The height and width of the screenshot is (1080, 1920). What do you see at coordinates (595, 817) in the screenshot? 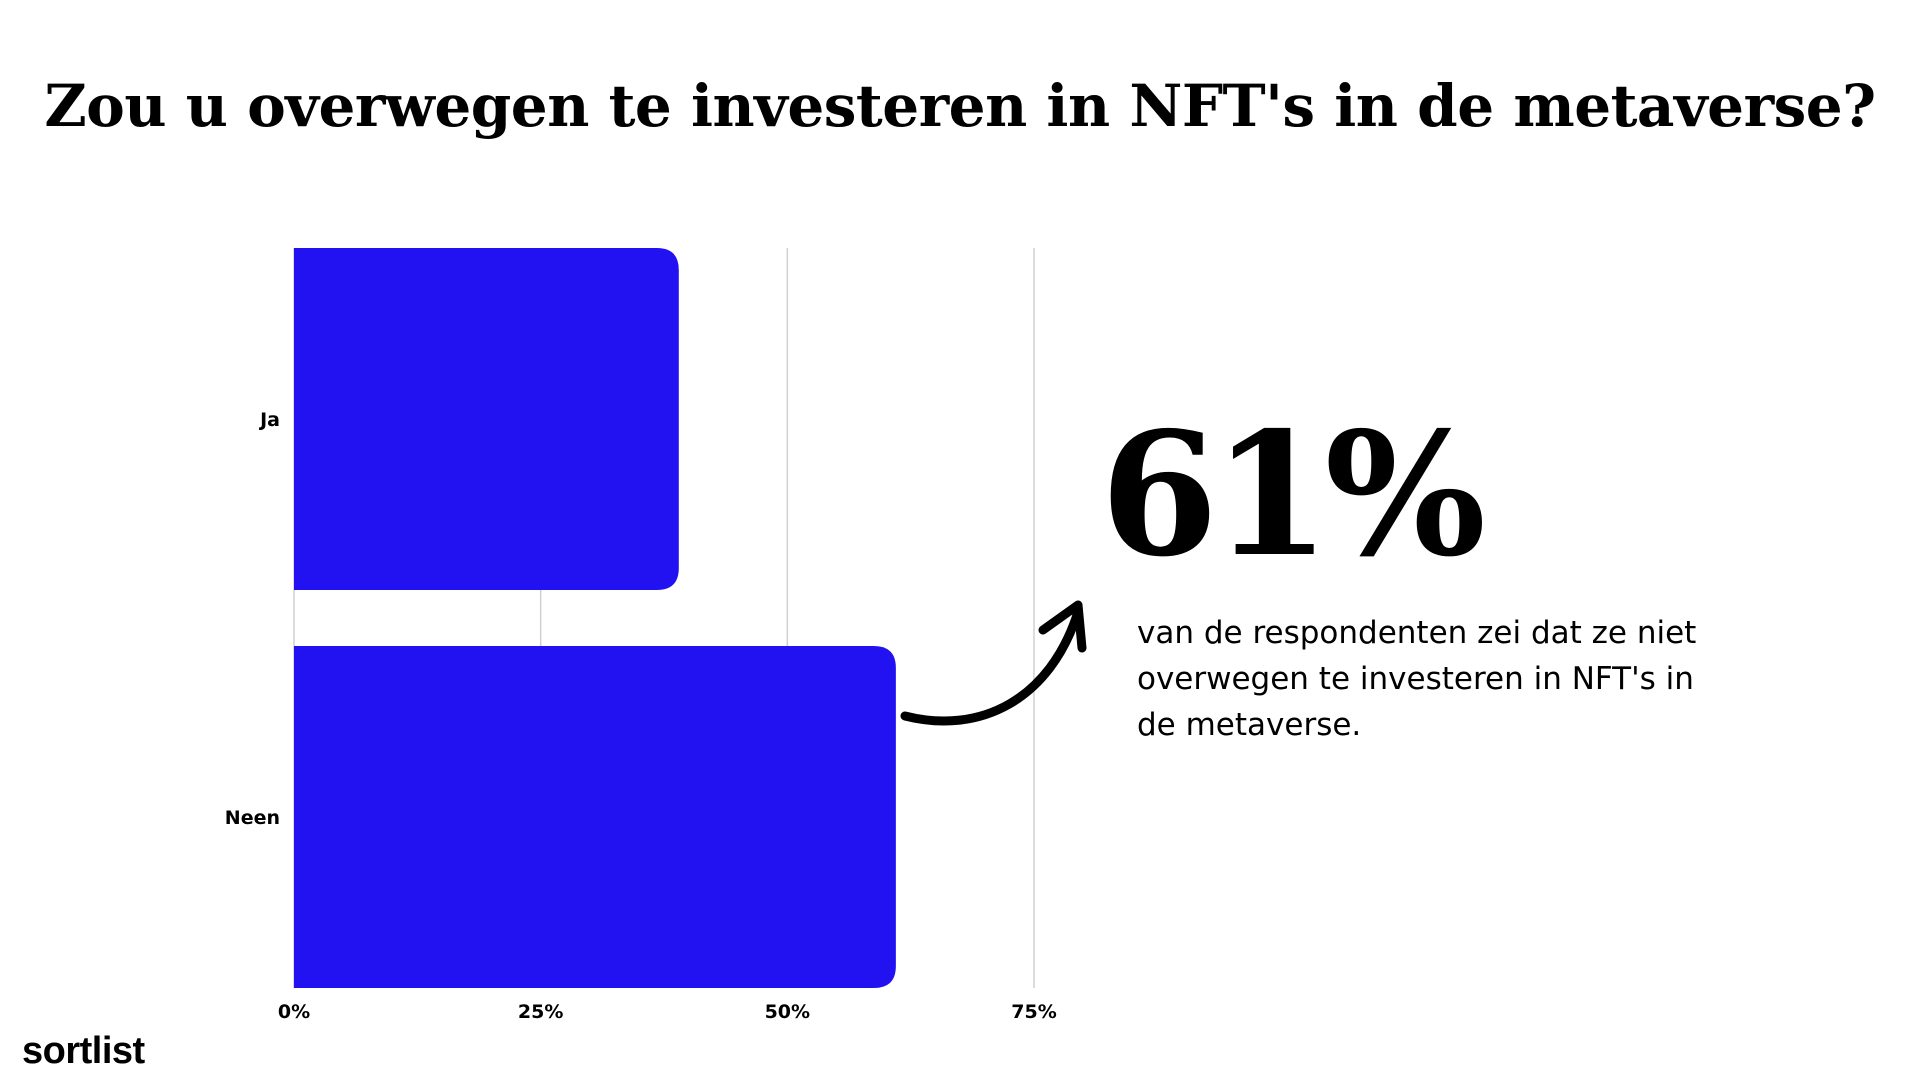
I see `bar-neen` at bounding box center [595, 817].